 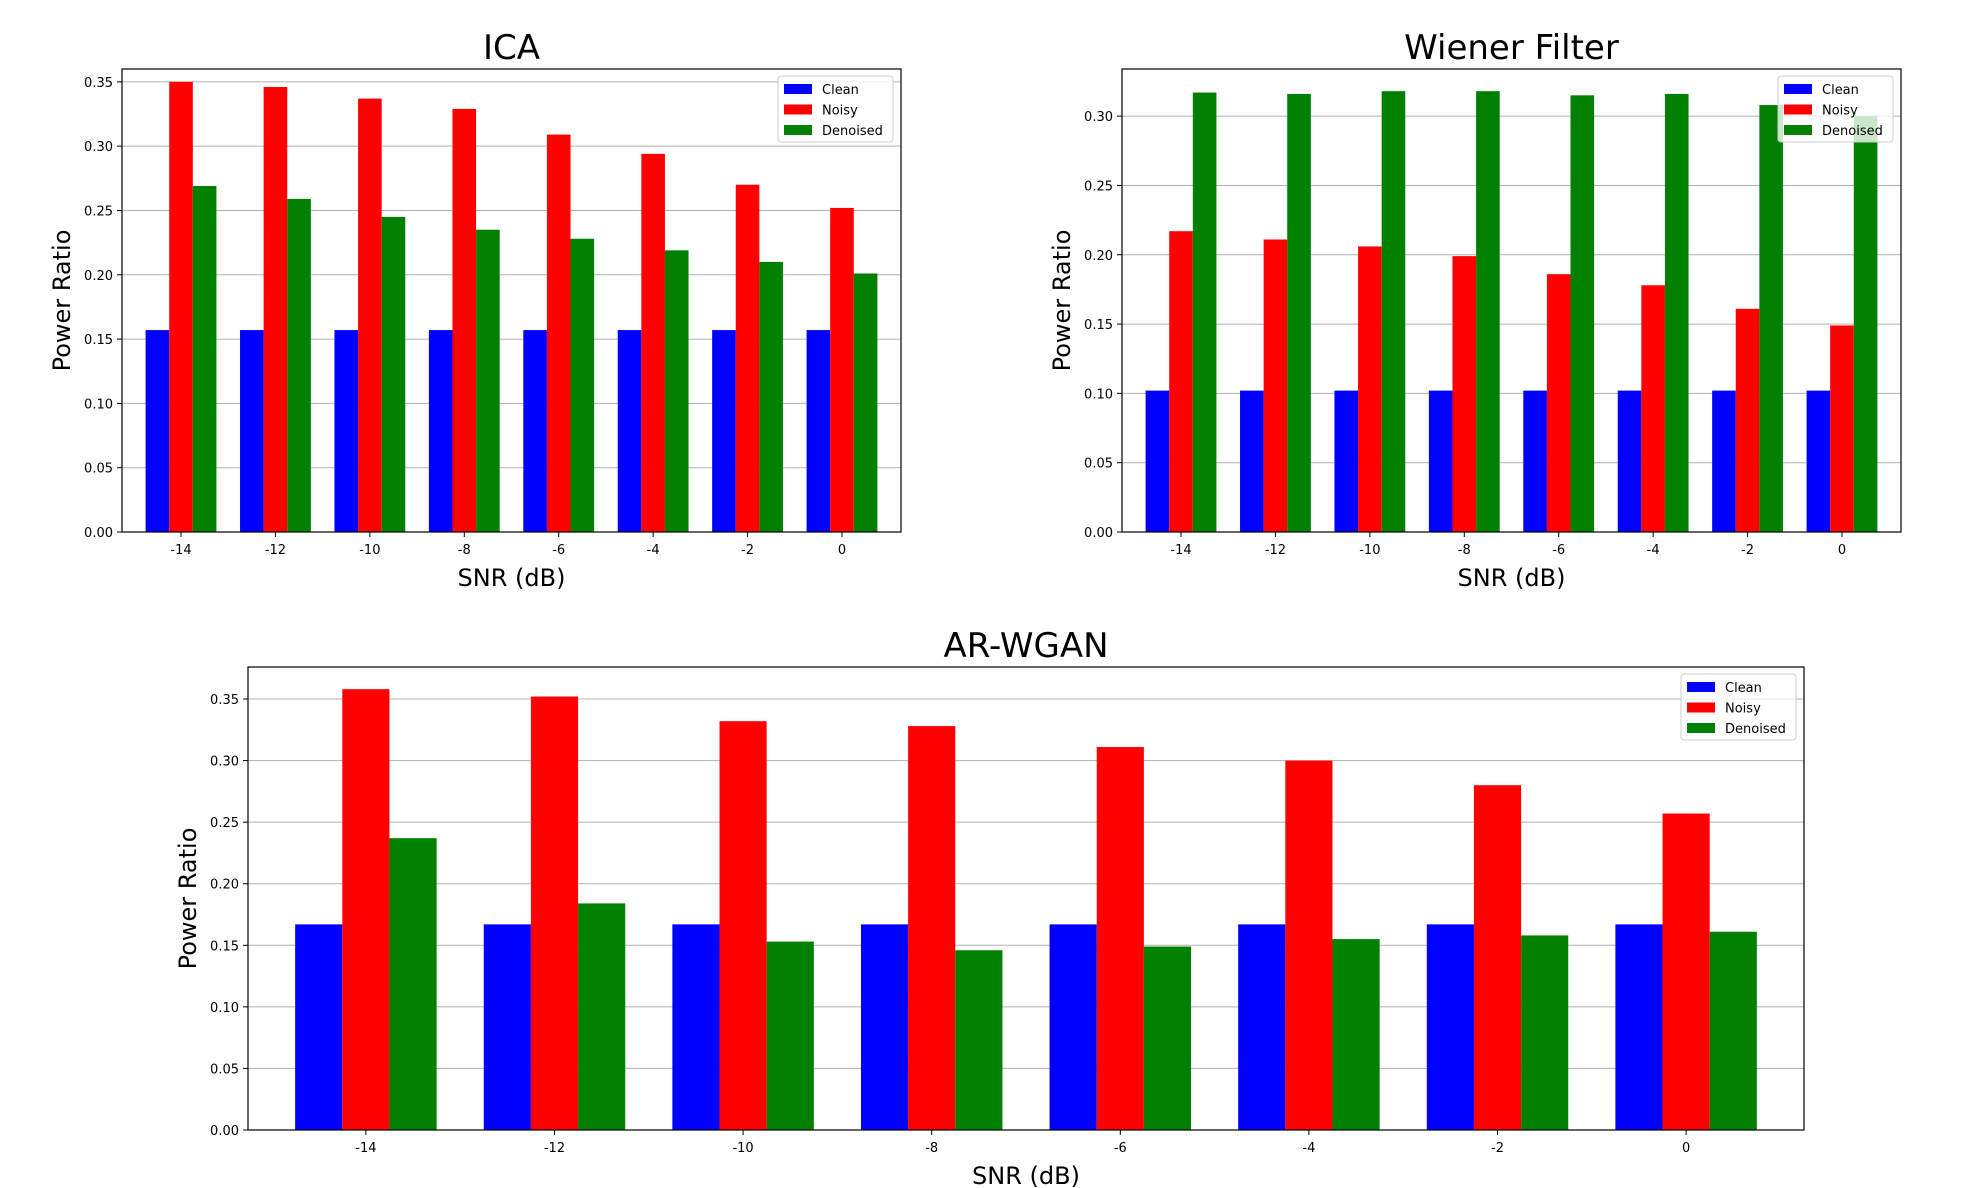 I want to click on chart-title: AR-WGAN, so click(x=1025, y=646).